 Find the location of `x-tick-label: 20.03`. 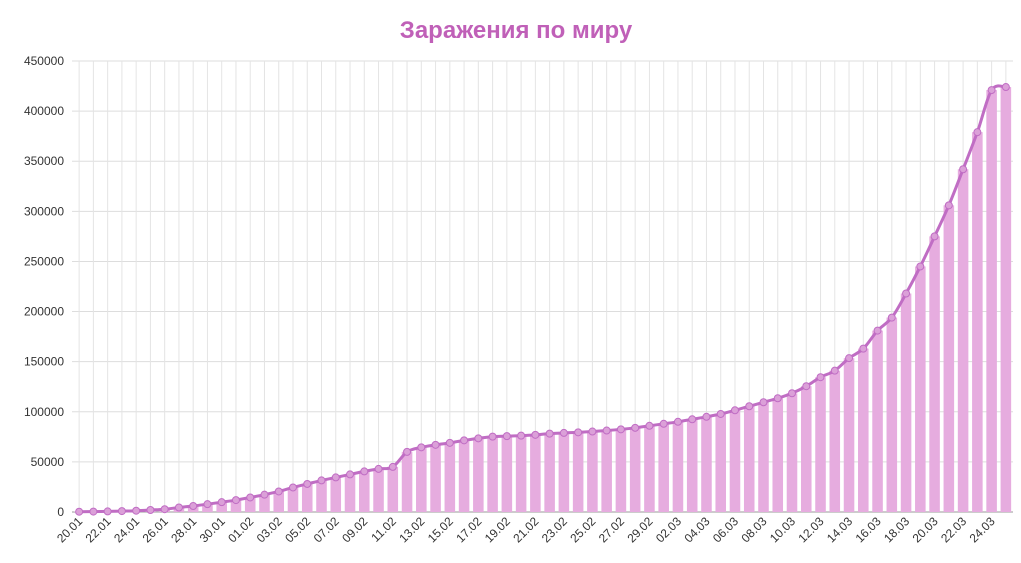

x-tick-label: 20.03 is located at coordinates (925, 529).